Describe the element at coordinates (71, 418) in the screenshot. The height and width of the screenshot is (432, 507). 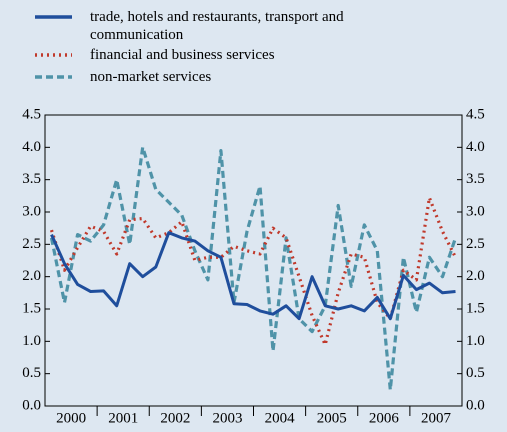
I see `x-tick-label: 2000` at that location.